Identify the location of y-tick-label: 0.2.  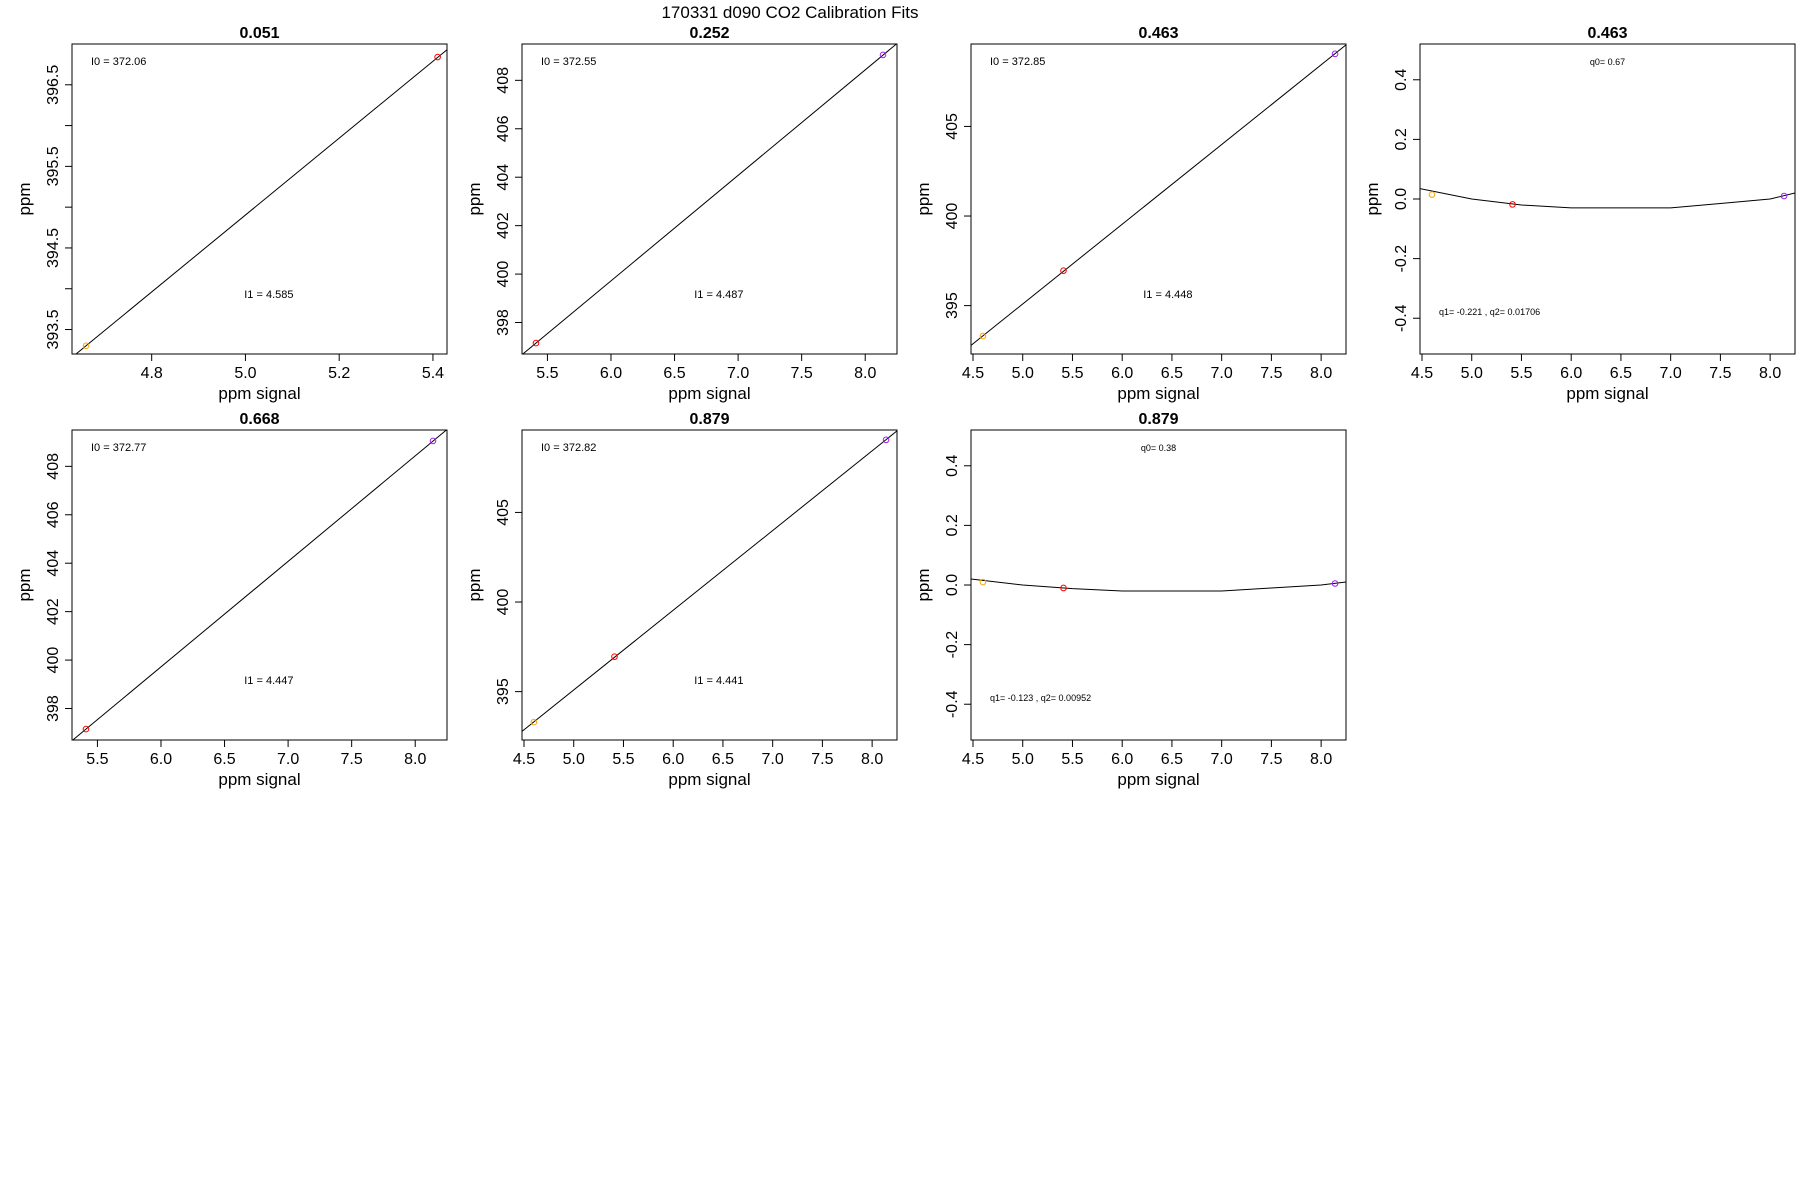
(1401, 139).